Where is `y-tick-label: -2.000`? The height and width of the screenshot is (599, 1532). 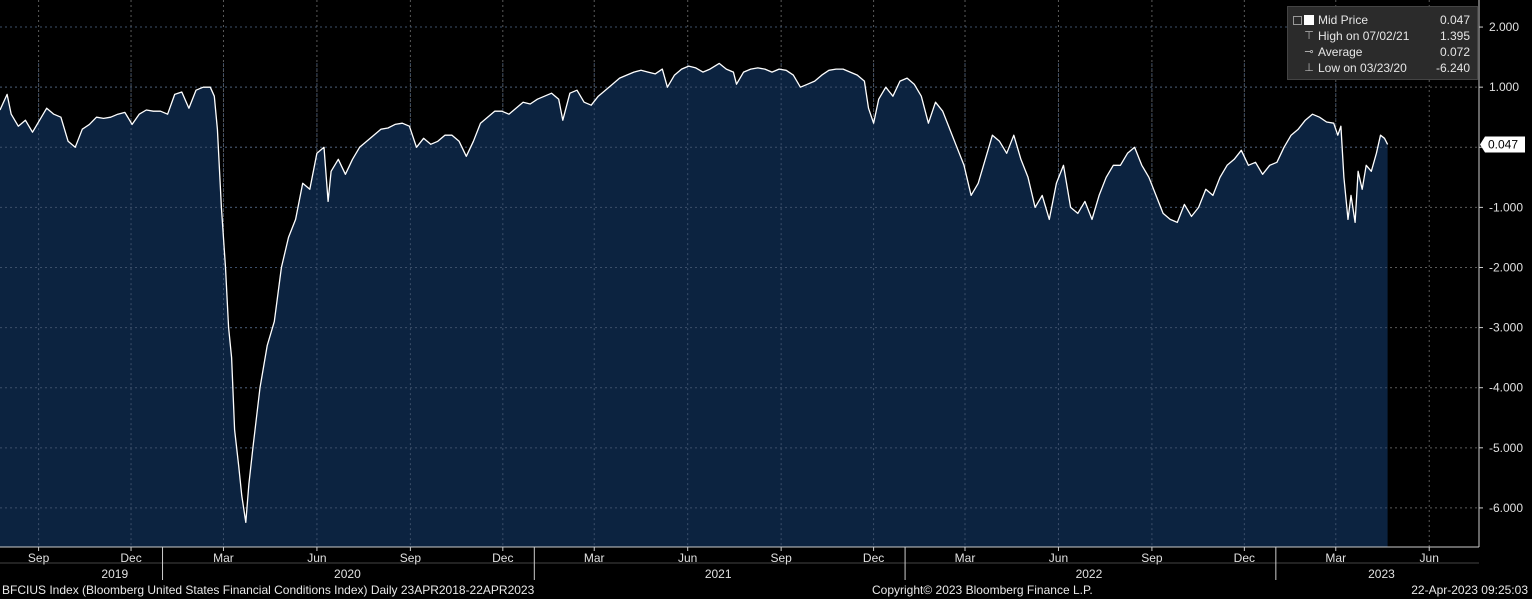
y-tick-label: -2.000 is located at coordinates (1506, 267).